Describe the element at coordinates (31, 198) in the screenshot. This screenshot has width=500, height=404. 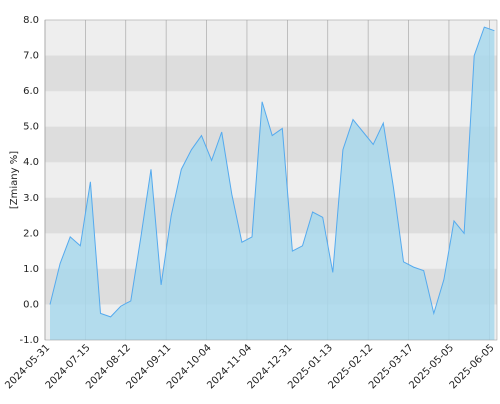
I see `y-tick-label: 3.0` at that location.